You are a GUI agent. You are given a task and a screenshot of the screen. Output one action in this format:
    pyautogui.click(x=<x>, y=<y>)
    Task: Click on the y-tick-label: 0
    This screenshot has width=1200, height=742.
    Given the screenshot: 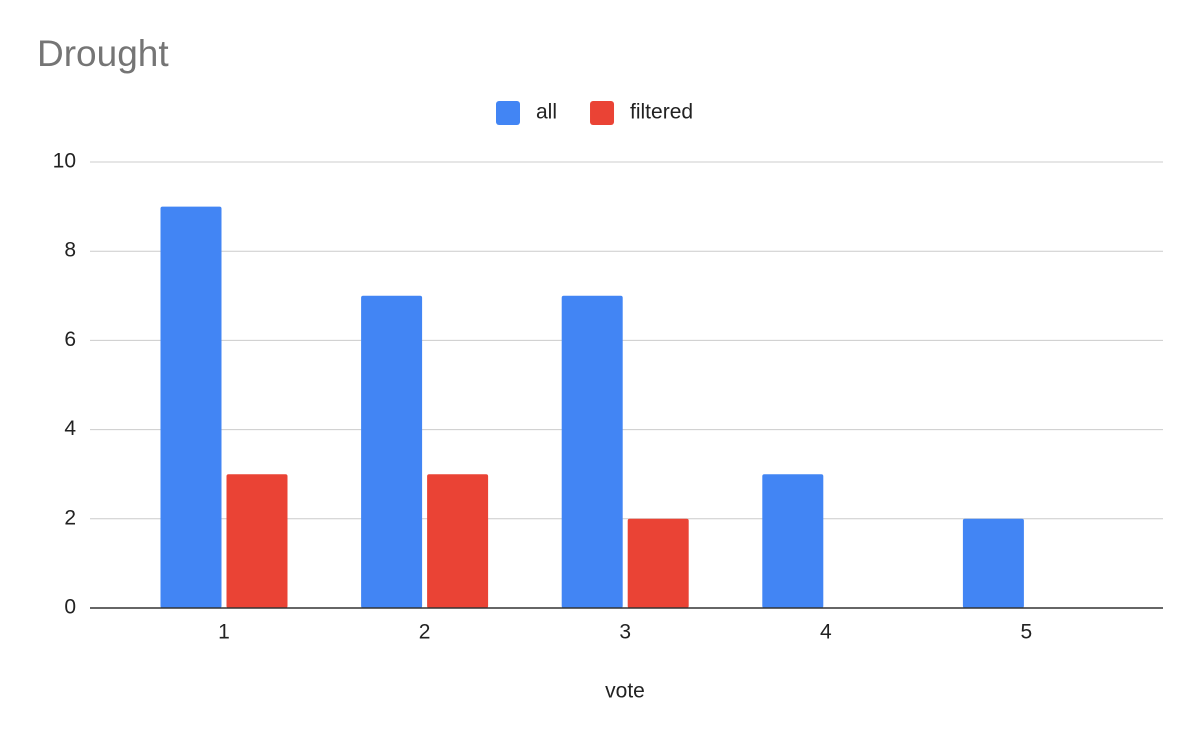 What is the action you would take?
    pyautogui.click(x=70, y=607)
    